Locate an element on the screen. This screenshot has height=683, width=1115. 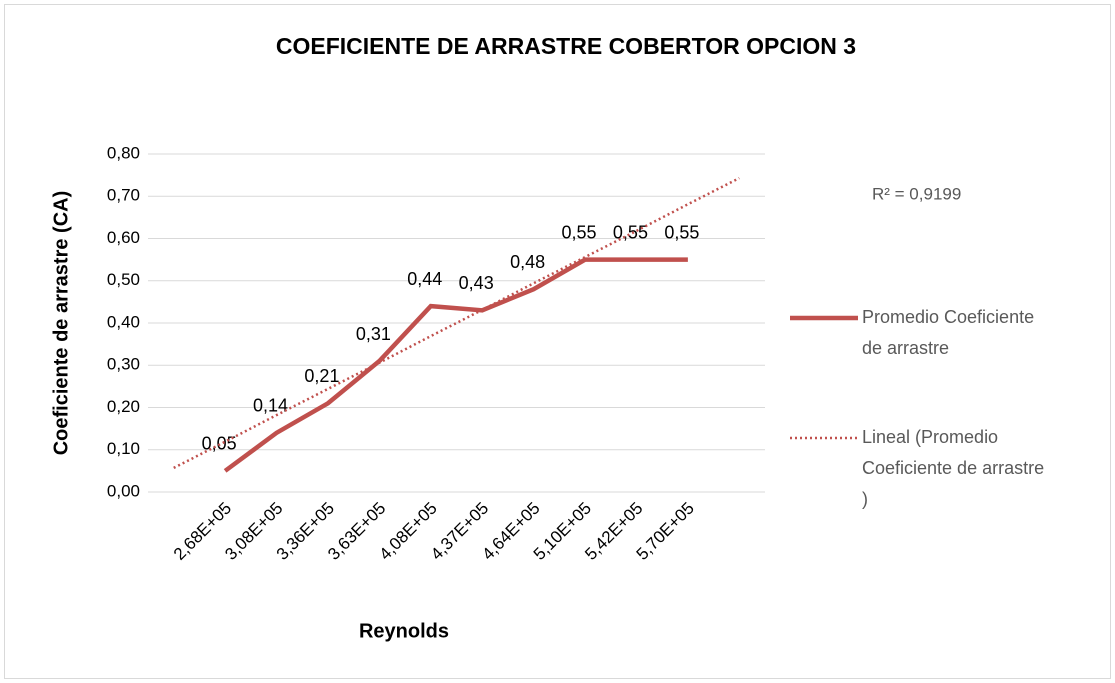
y-tick-label: 0,70 is located at coordinates (123, 195).